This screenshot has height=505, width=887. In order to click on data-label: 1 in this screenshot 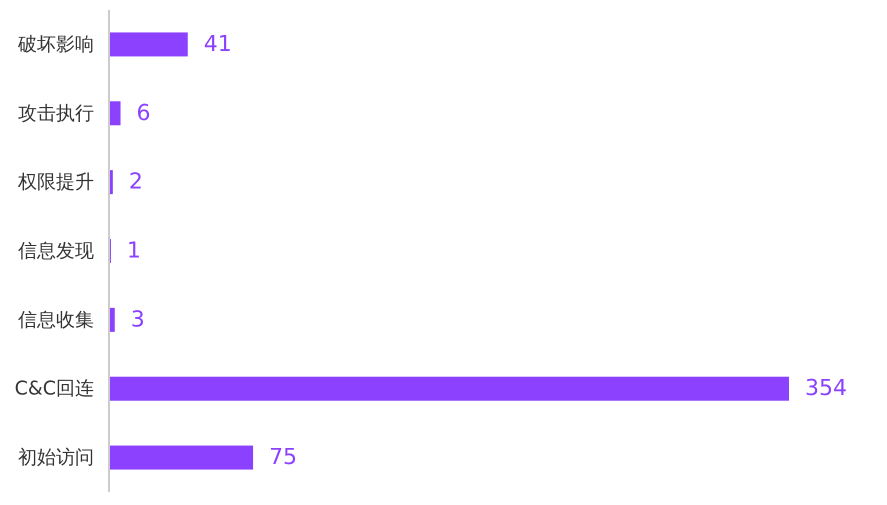, I will do `click(133, 251)`.